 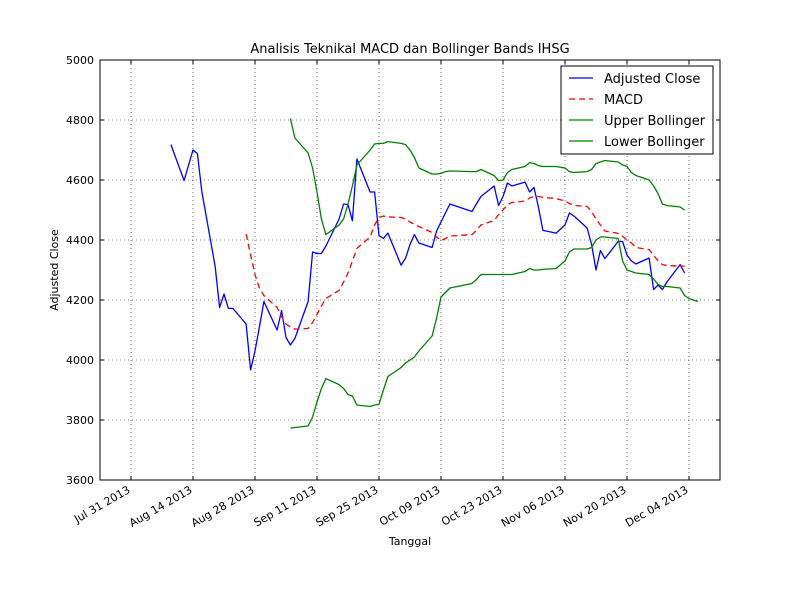 What do you see at coordinates (465, 262) in the screenshot?
I see `series-line-macd` at bounding box center [465, 262].